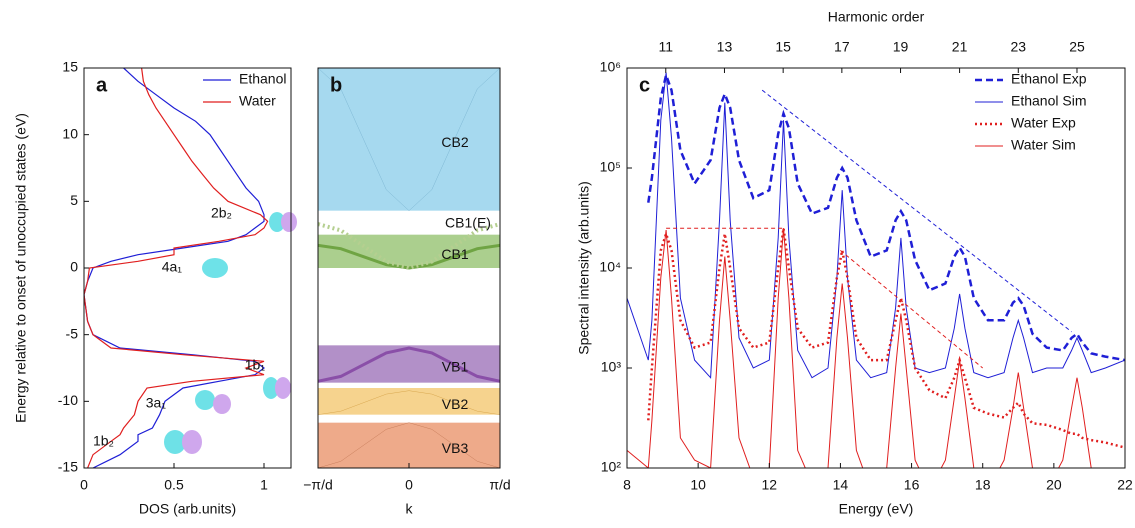  What do you see at coordinates (336, 85) in the screenshot?
I see `panel-label: b` at bounding box center [336, 85].